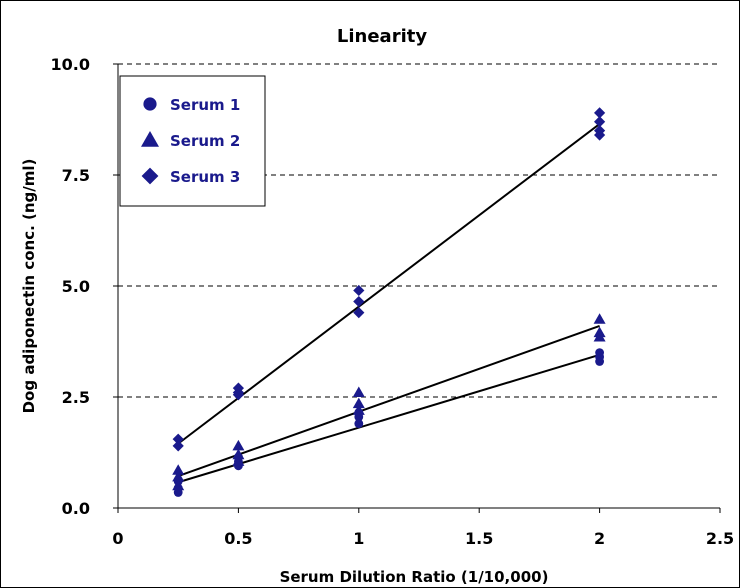 This screenshot has width=740, height=588. Describe the element at coordinates (70, 64) in the screenshot. I see `y-tick-label: 10.0` at that location.